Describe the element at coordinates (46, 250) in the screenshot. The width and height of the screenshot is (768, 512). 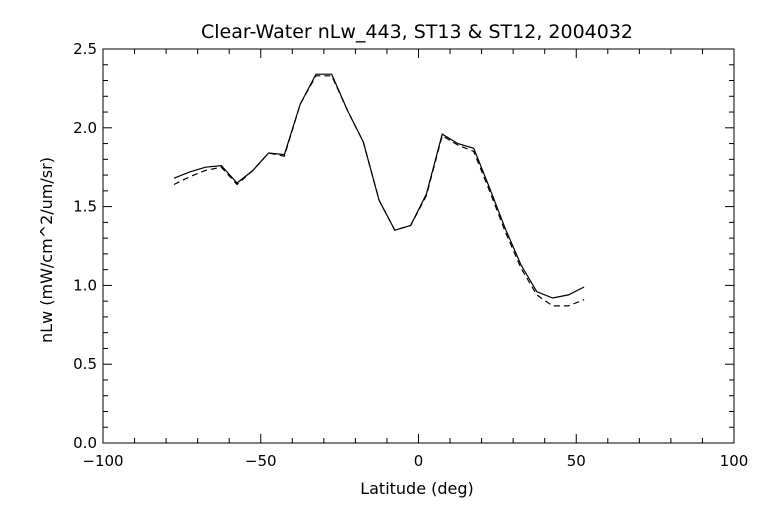
I see `y-axis-label: nLw (mW/cm^2/um/sr)` at that location.